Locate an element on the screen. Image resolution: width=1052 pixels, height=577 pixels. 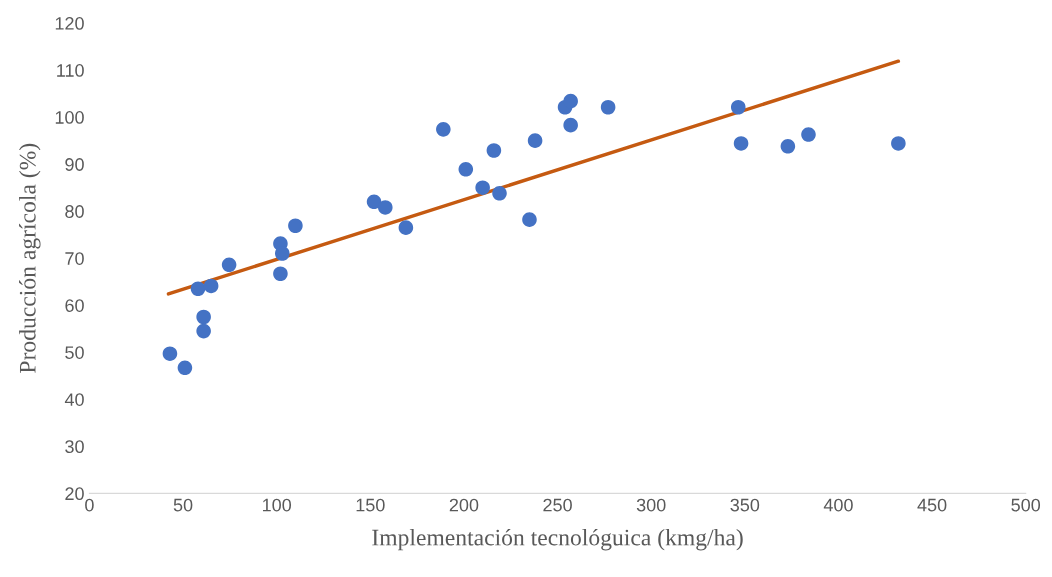
y-tick-label: 80 is located at coordinates (74, 211).